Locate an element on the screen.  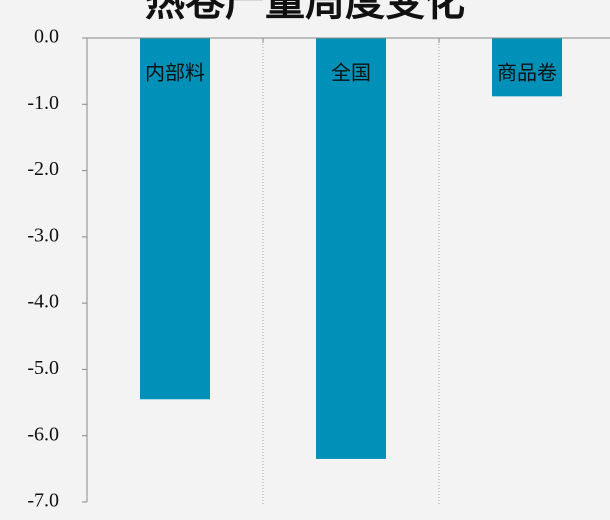
y-tick-label: -1.0 is located at coordinates (43, 103).